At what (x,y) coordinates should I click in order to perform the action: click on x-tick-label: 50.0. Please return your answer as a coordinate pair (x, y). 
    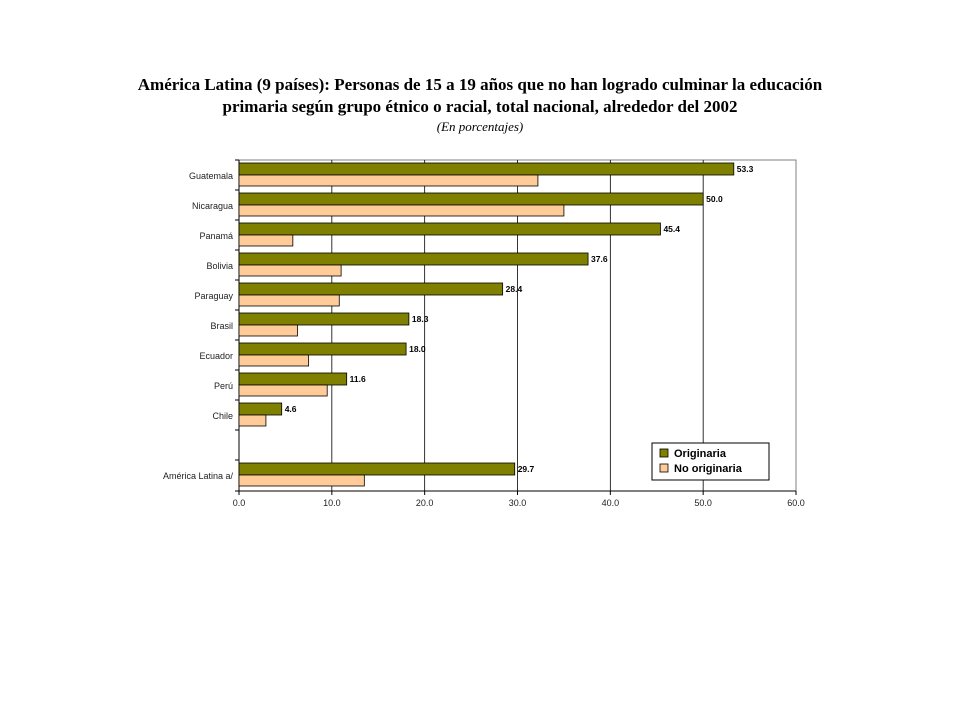
    Looking at the image, I should click on (703, 503).